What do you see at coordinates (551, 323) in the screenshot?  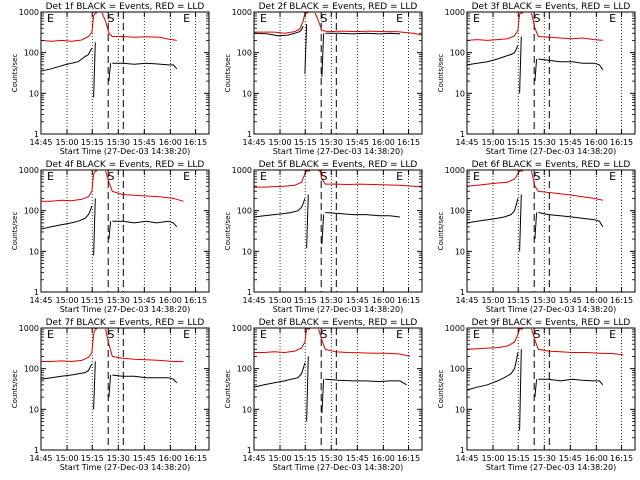 I see `panel-title: Det 9f BLACK = Events, RED = LLD` at bounding box center [551, 323].